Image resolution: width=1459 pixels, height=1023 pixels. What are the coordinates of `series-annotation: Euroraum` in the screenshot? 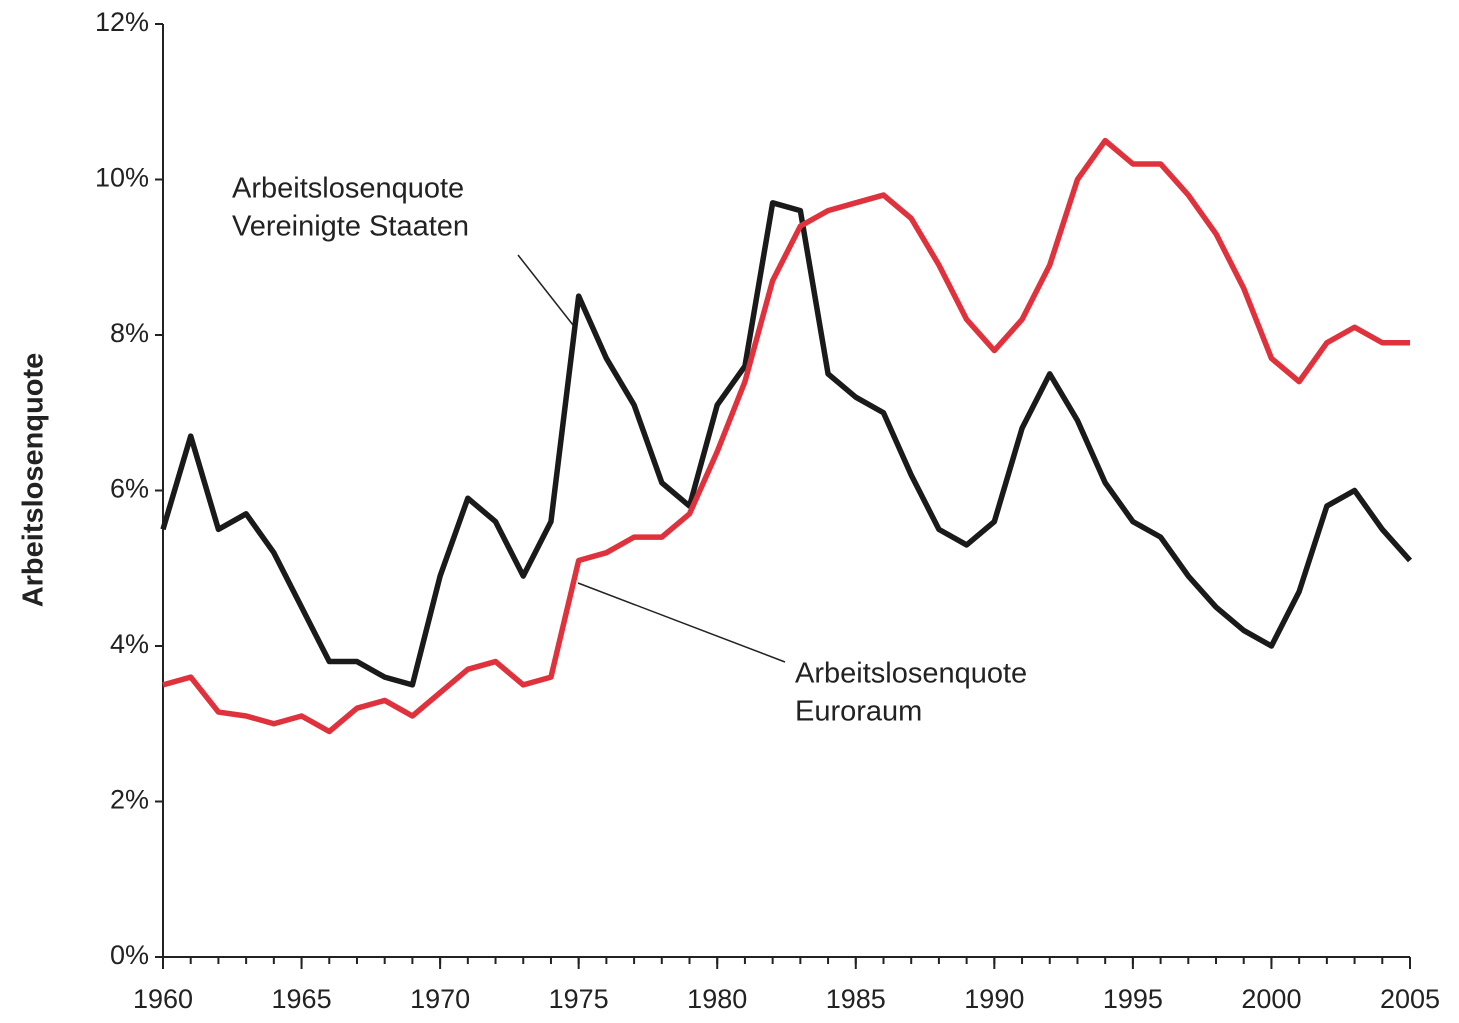 It's located at (858, 712).